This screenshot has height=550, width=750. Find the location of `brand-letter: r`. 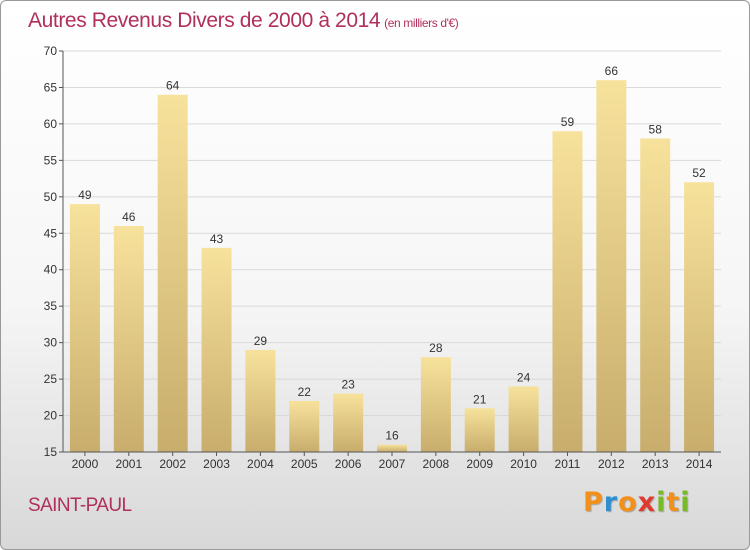

brand-letter: r is located at coordinates (611, 502).